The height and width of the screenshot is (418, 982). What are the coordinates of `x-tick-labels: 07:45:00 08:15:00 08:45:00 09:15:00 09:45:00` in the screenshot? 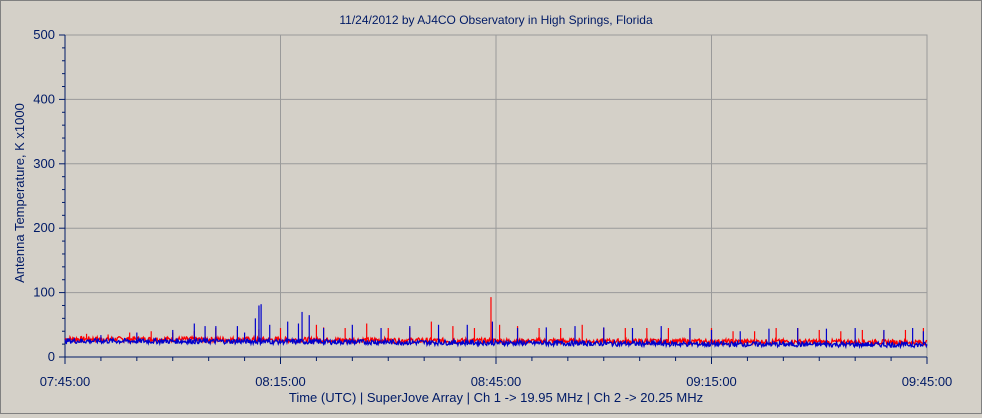 It's located at (496, 381).